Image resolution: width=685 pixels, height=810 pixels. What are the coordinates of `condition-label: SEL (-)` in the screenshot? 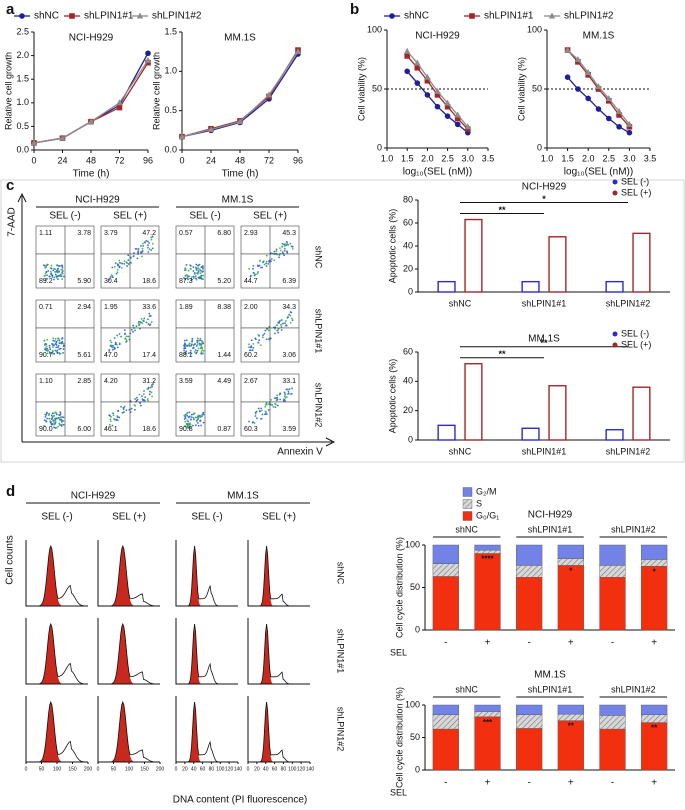 It's located at (204, 216).